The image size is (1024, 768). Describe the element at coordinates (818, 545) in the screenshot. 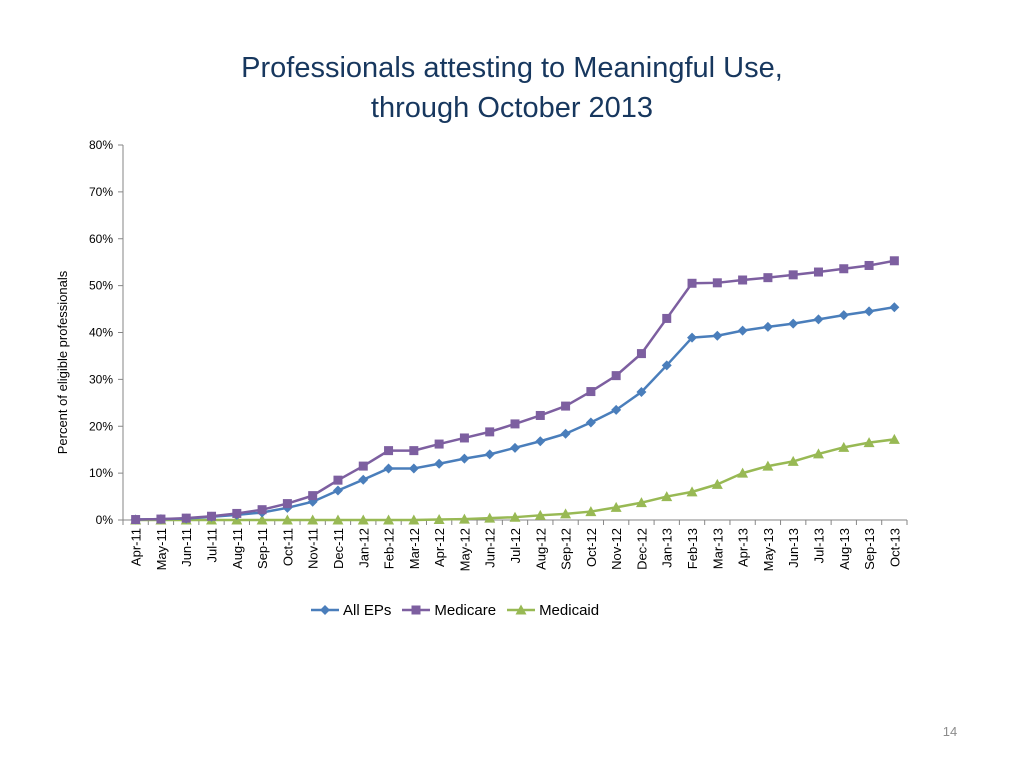

I see `x-tick-label: Jul-13` at that location.